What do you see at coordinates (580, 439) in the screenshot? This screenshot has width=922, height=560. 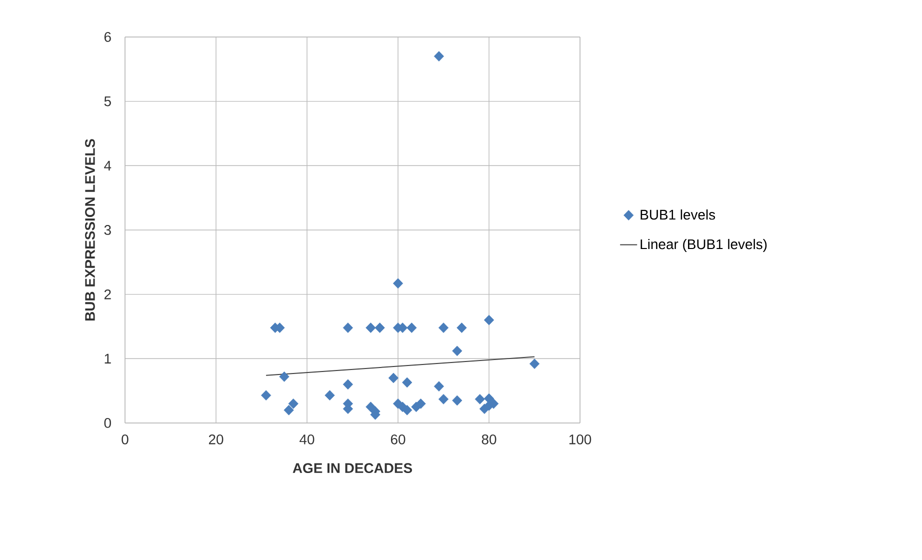 I see `x-tick-label: 100` at bounding box center [580, 439].